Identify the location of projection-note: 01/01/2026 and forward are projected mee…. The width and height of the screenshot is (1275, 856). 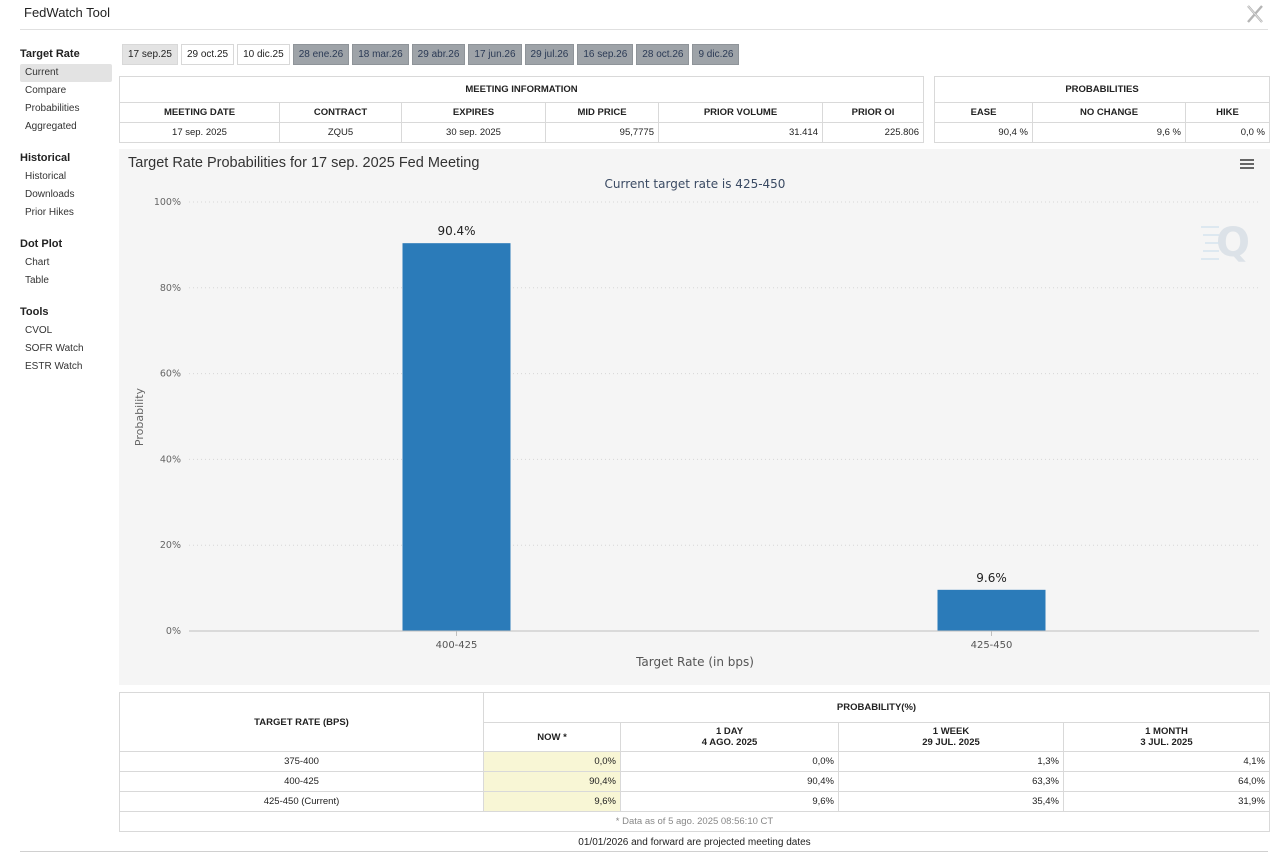
(694, 842).